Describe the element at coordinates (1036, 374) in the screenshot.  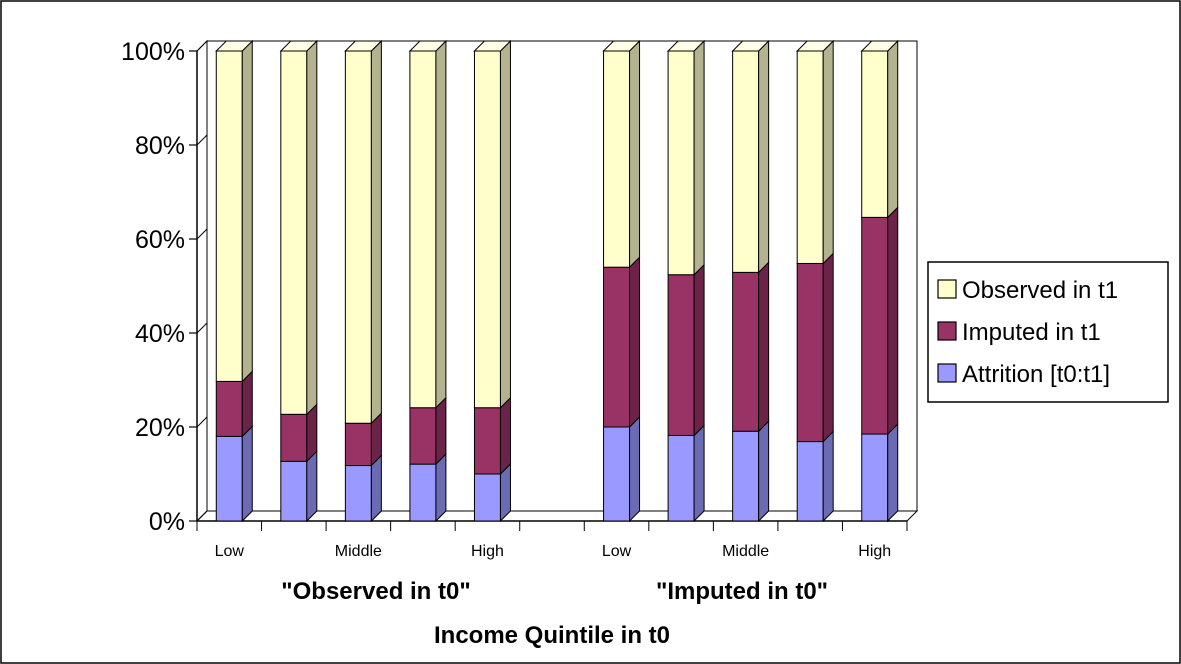
I see `legend-label: Attrition [t0:t1]` at that location.